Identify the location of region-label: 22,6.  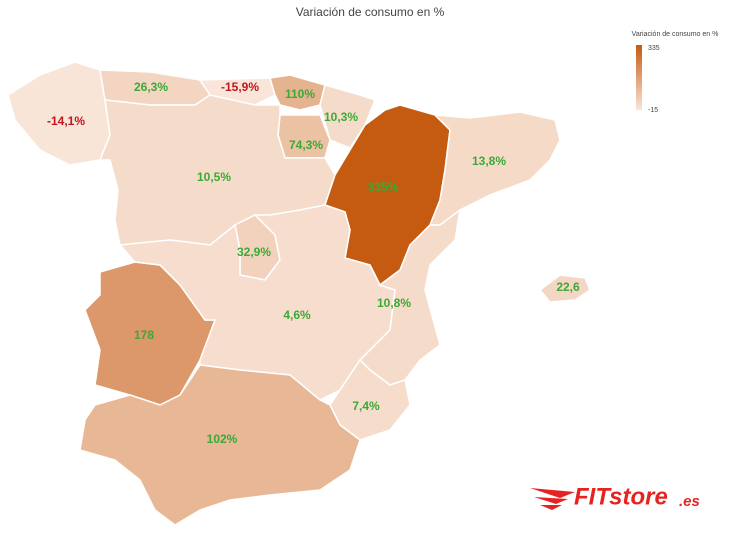
(568, 287).